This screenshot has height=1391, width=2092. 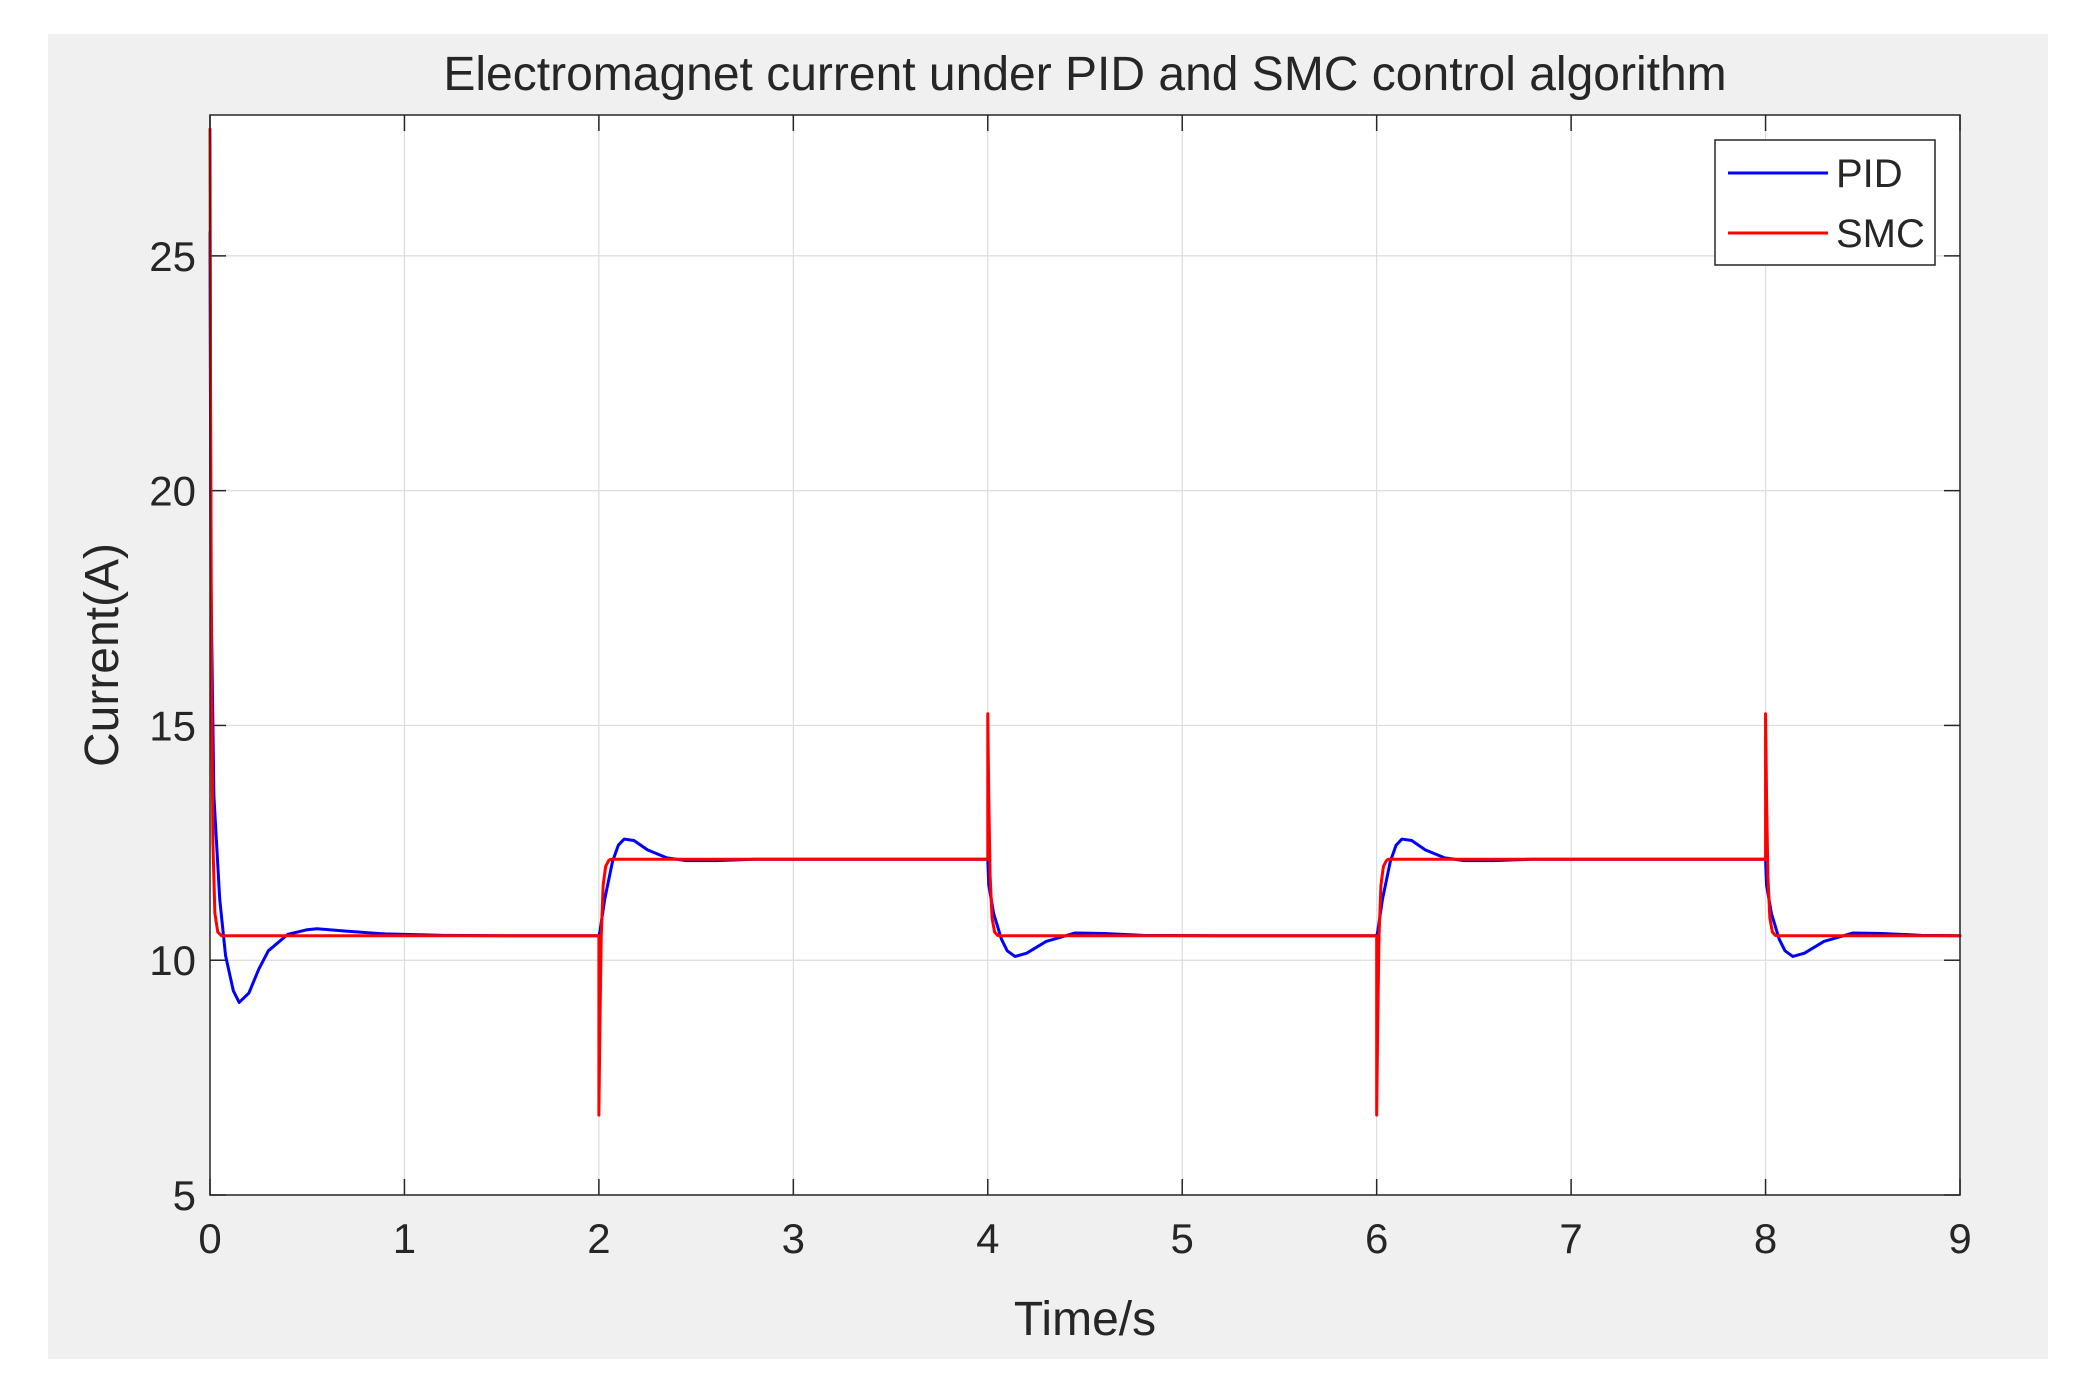 What do you see at coordinates (1376, 1238) in the screenshot?
I see `x-tick-label: 6` at bounding box center [1376, 1238].